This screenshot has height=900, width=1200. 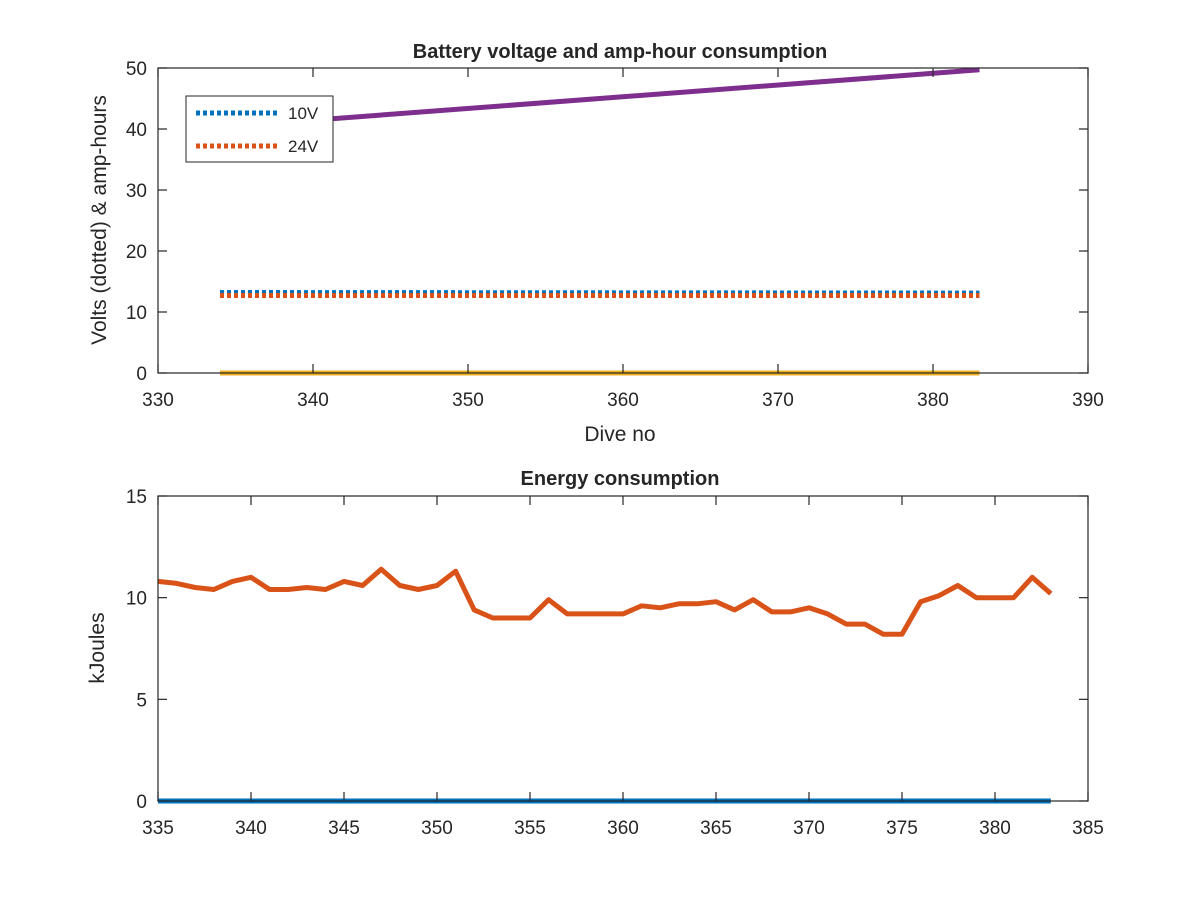 What do you see at coordinates (313, 400) in the screenshot?
I see `top-x-tick-label: 340` at bounding box center [313, 400].